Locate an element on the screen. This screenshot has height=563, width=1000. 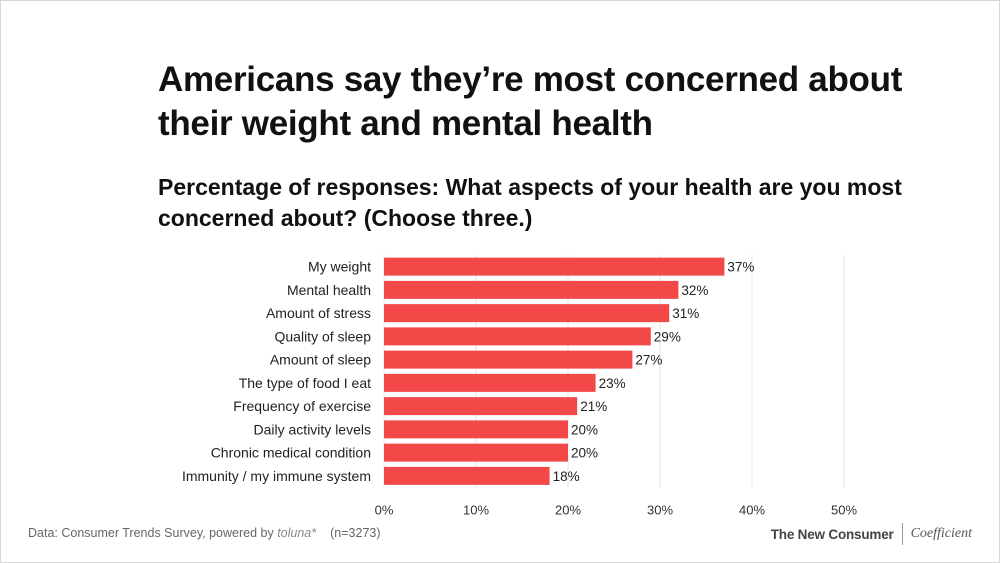
data-label: 23% is located at coordinates (612, 383).